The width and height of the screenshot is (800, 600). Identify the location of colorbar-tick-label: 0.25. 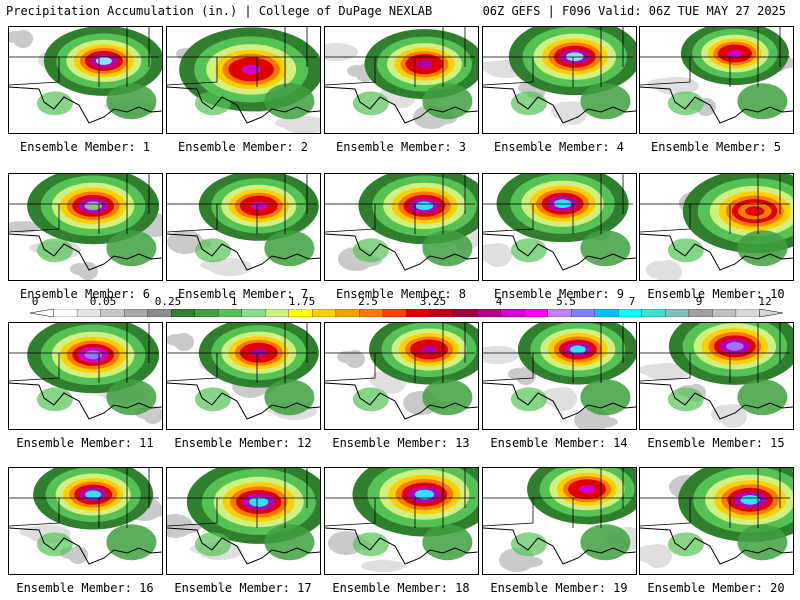
(168, 301).